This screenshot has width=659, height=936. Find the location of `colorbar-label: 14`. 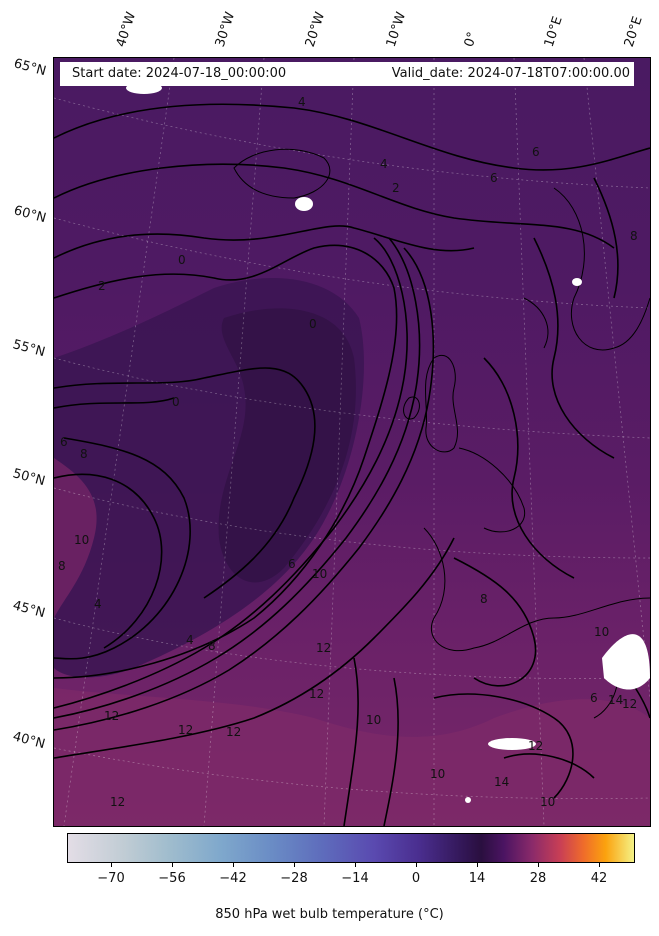

colorbar-label: 14 is located at coordinates (477, 878).